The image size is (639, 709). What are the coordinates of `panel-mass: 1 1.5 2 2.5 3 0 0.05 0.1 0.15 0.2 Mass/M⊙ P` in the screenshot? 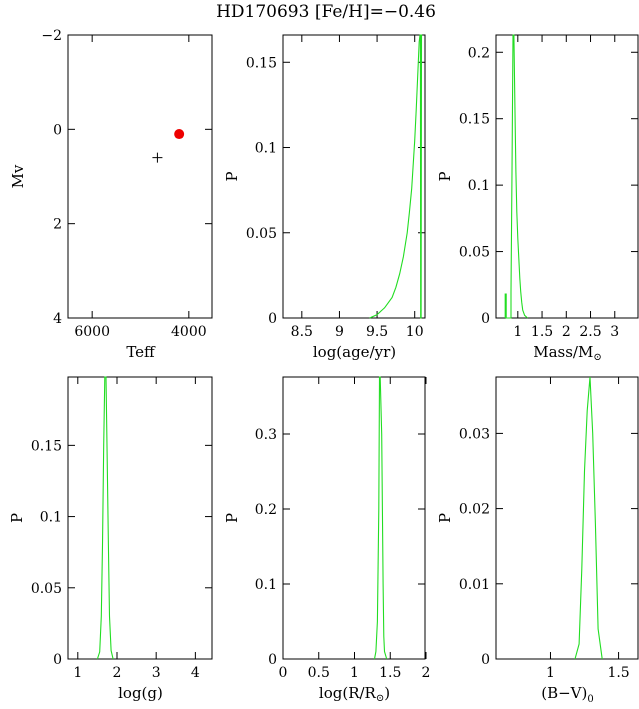 It's located at (537, 198).